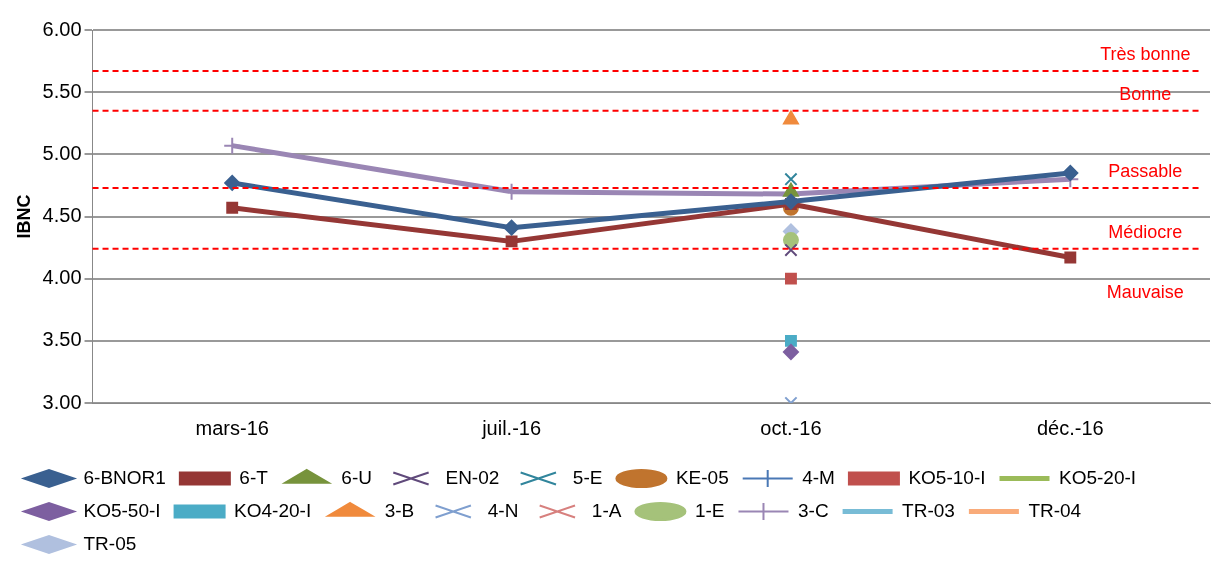 This screenshot has height=568, width=1224. Describe the element at coordinates (399, 510) in the screenshot. I see `legend-label: 3-B` at that location.